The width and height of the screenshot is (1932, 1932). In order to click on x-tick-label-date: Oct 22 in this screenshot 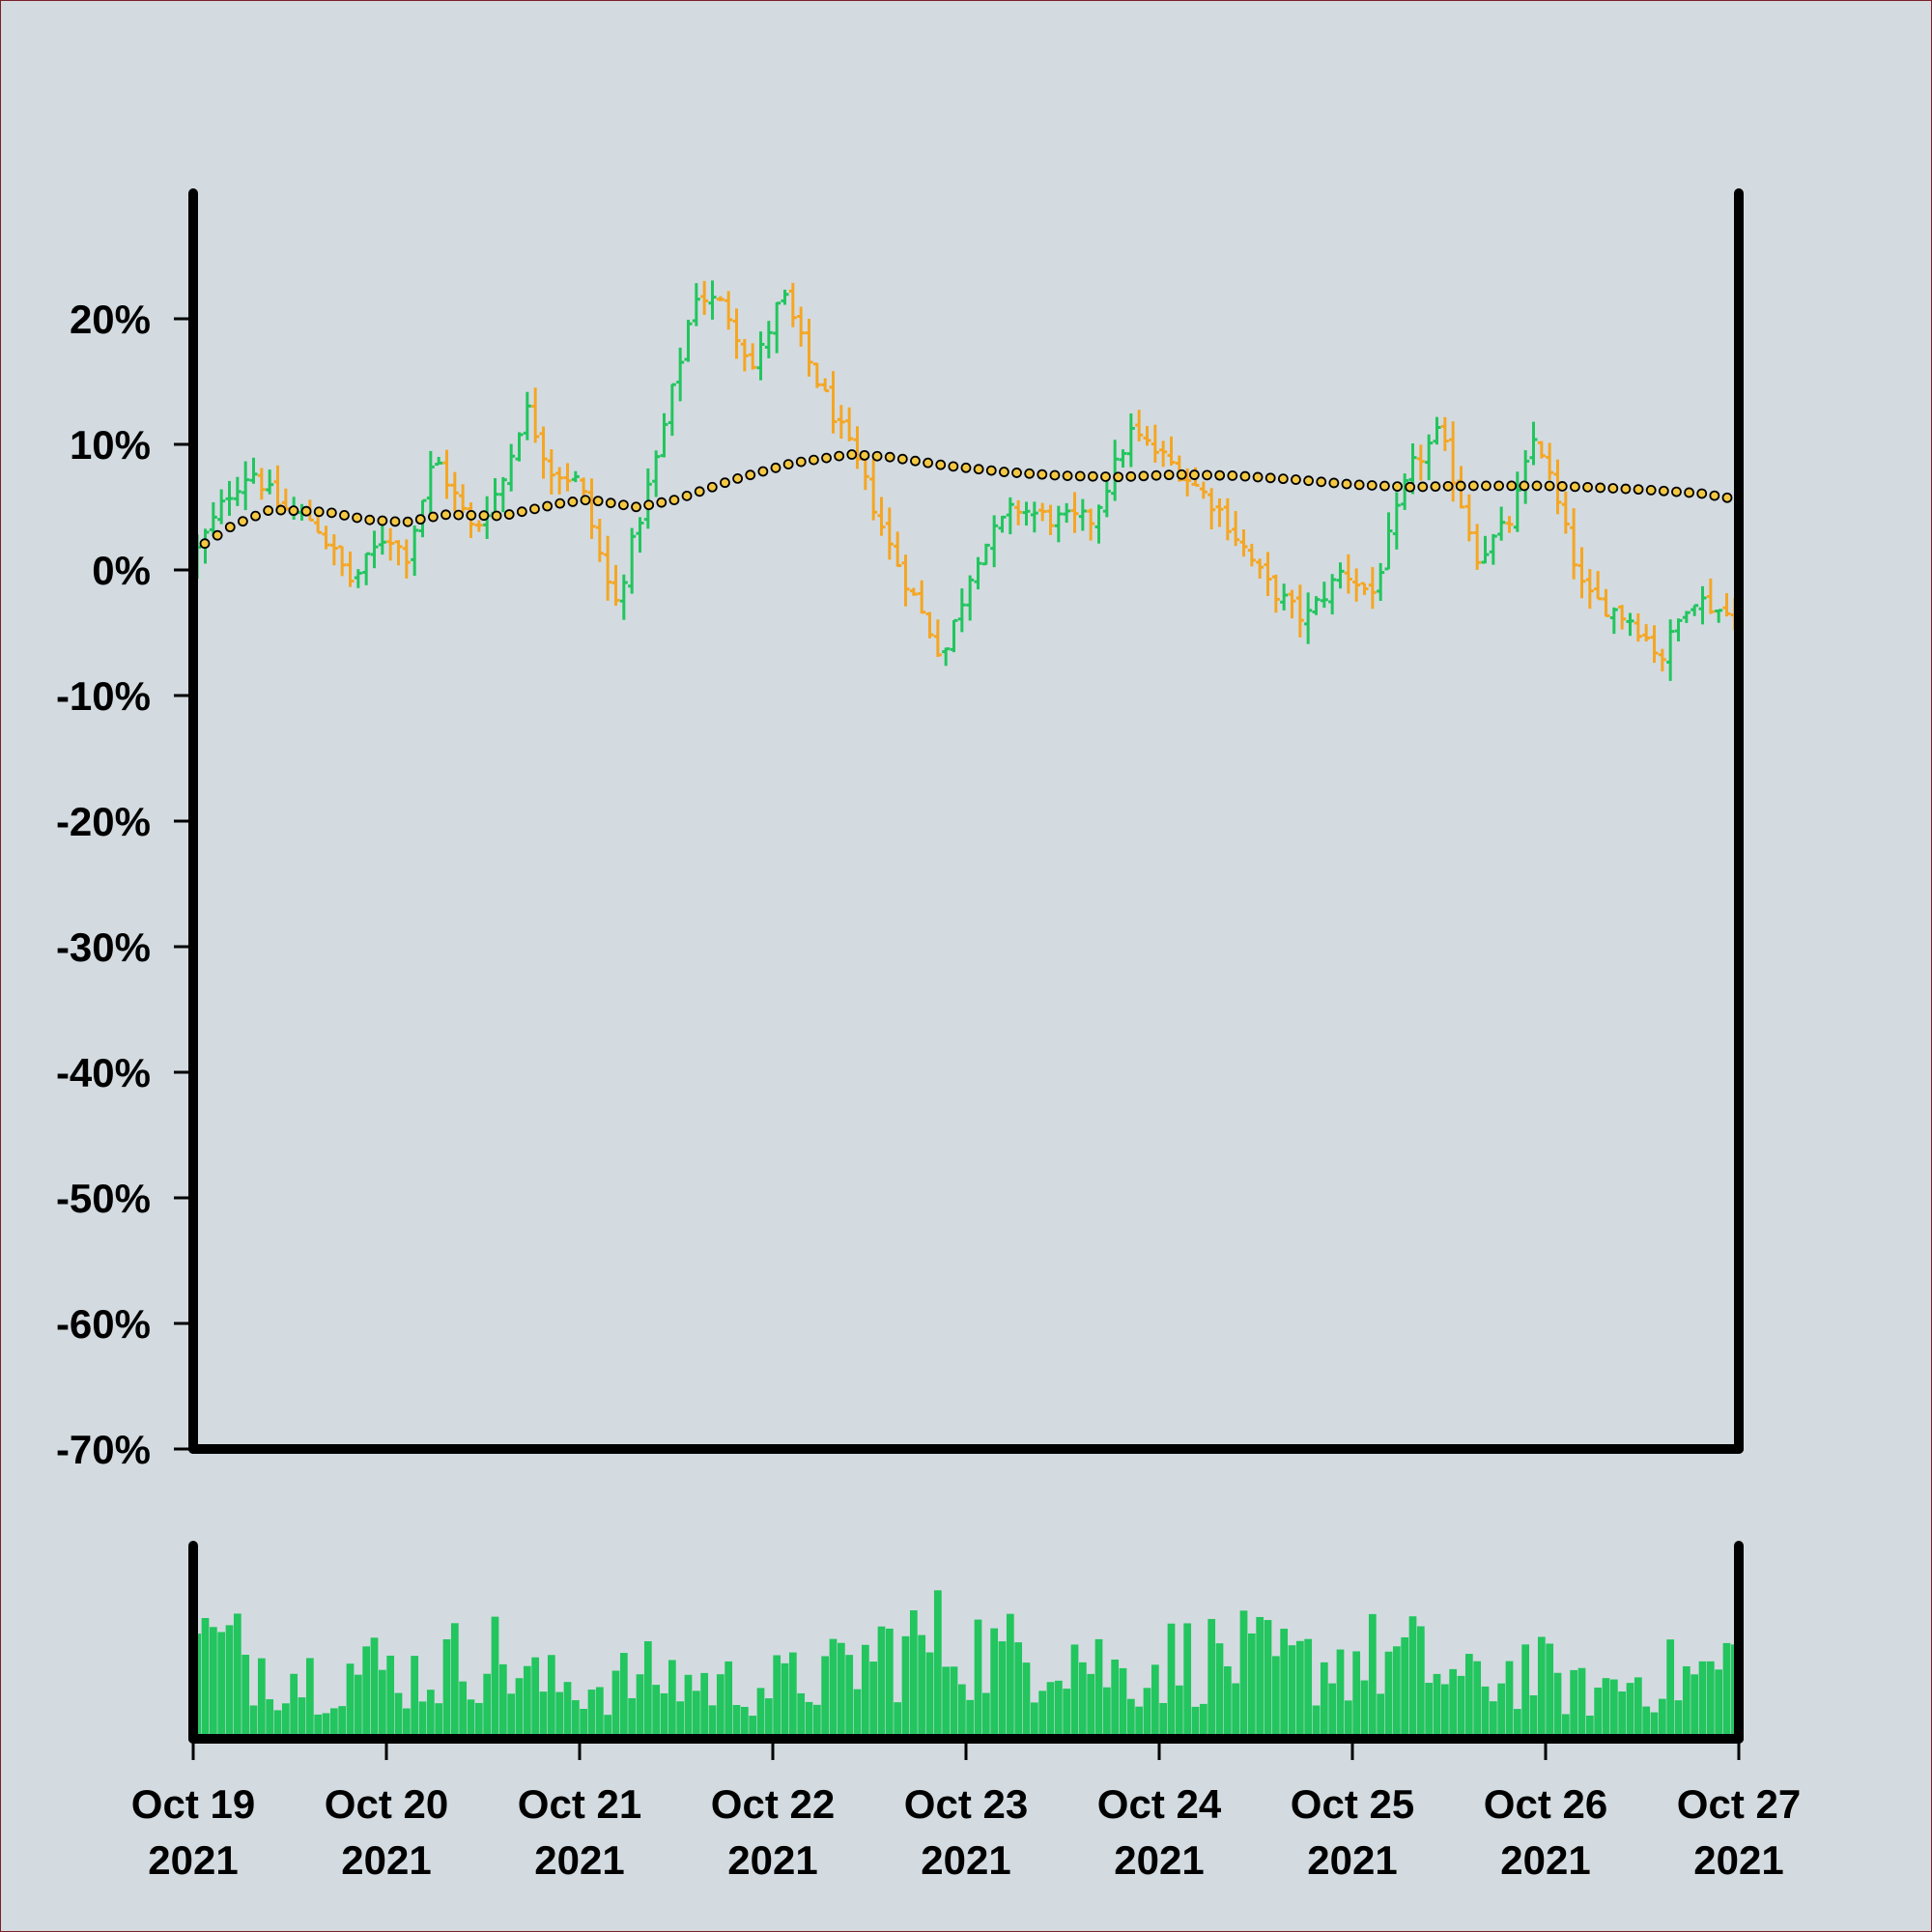, I will do `click(773, 1804)`.